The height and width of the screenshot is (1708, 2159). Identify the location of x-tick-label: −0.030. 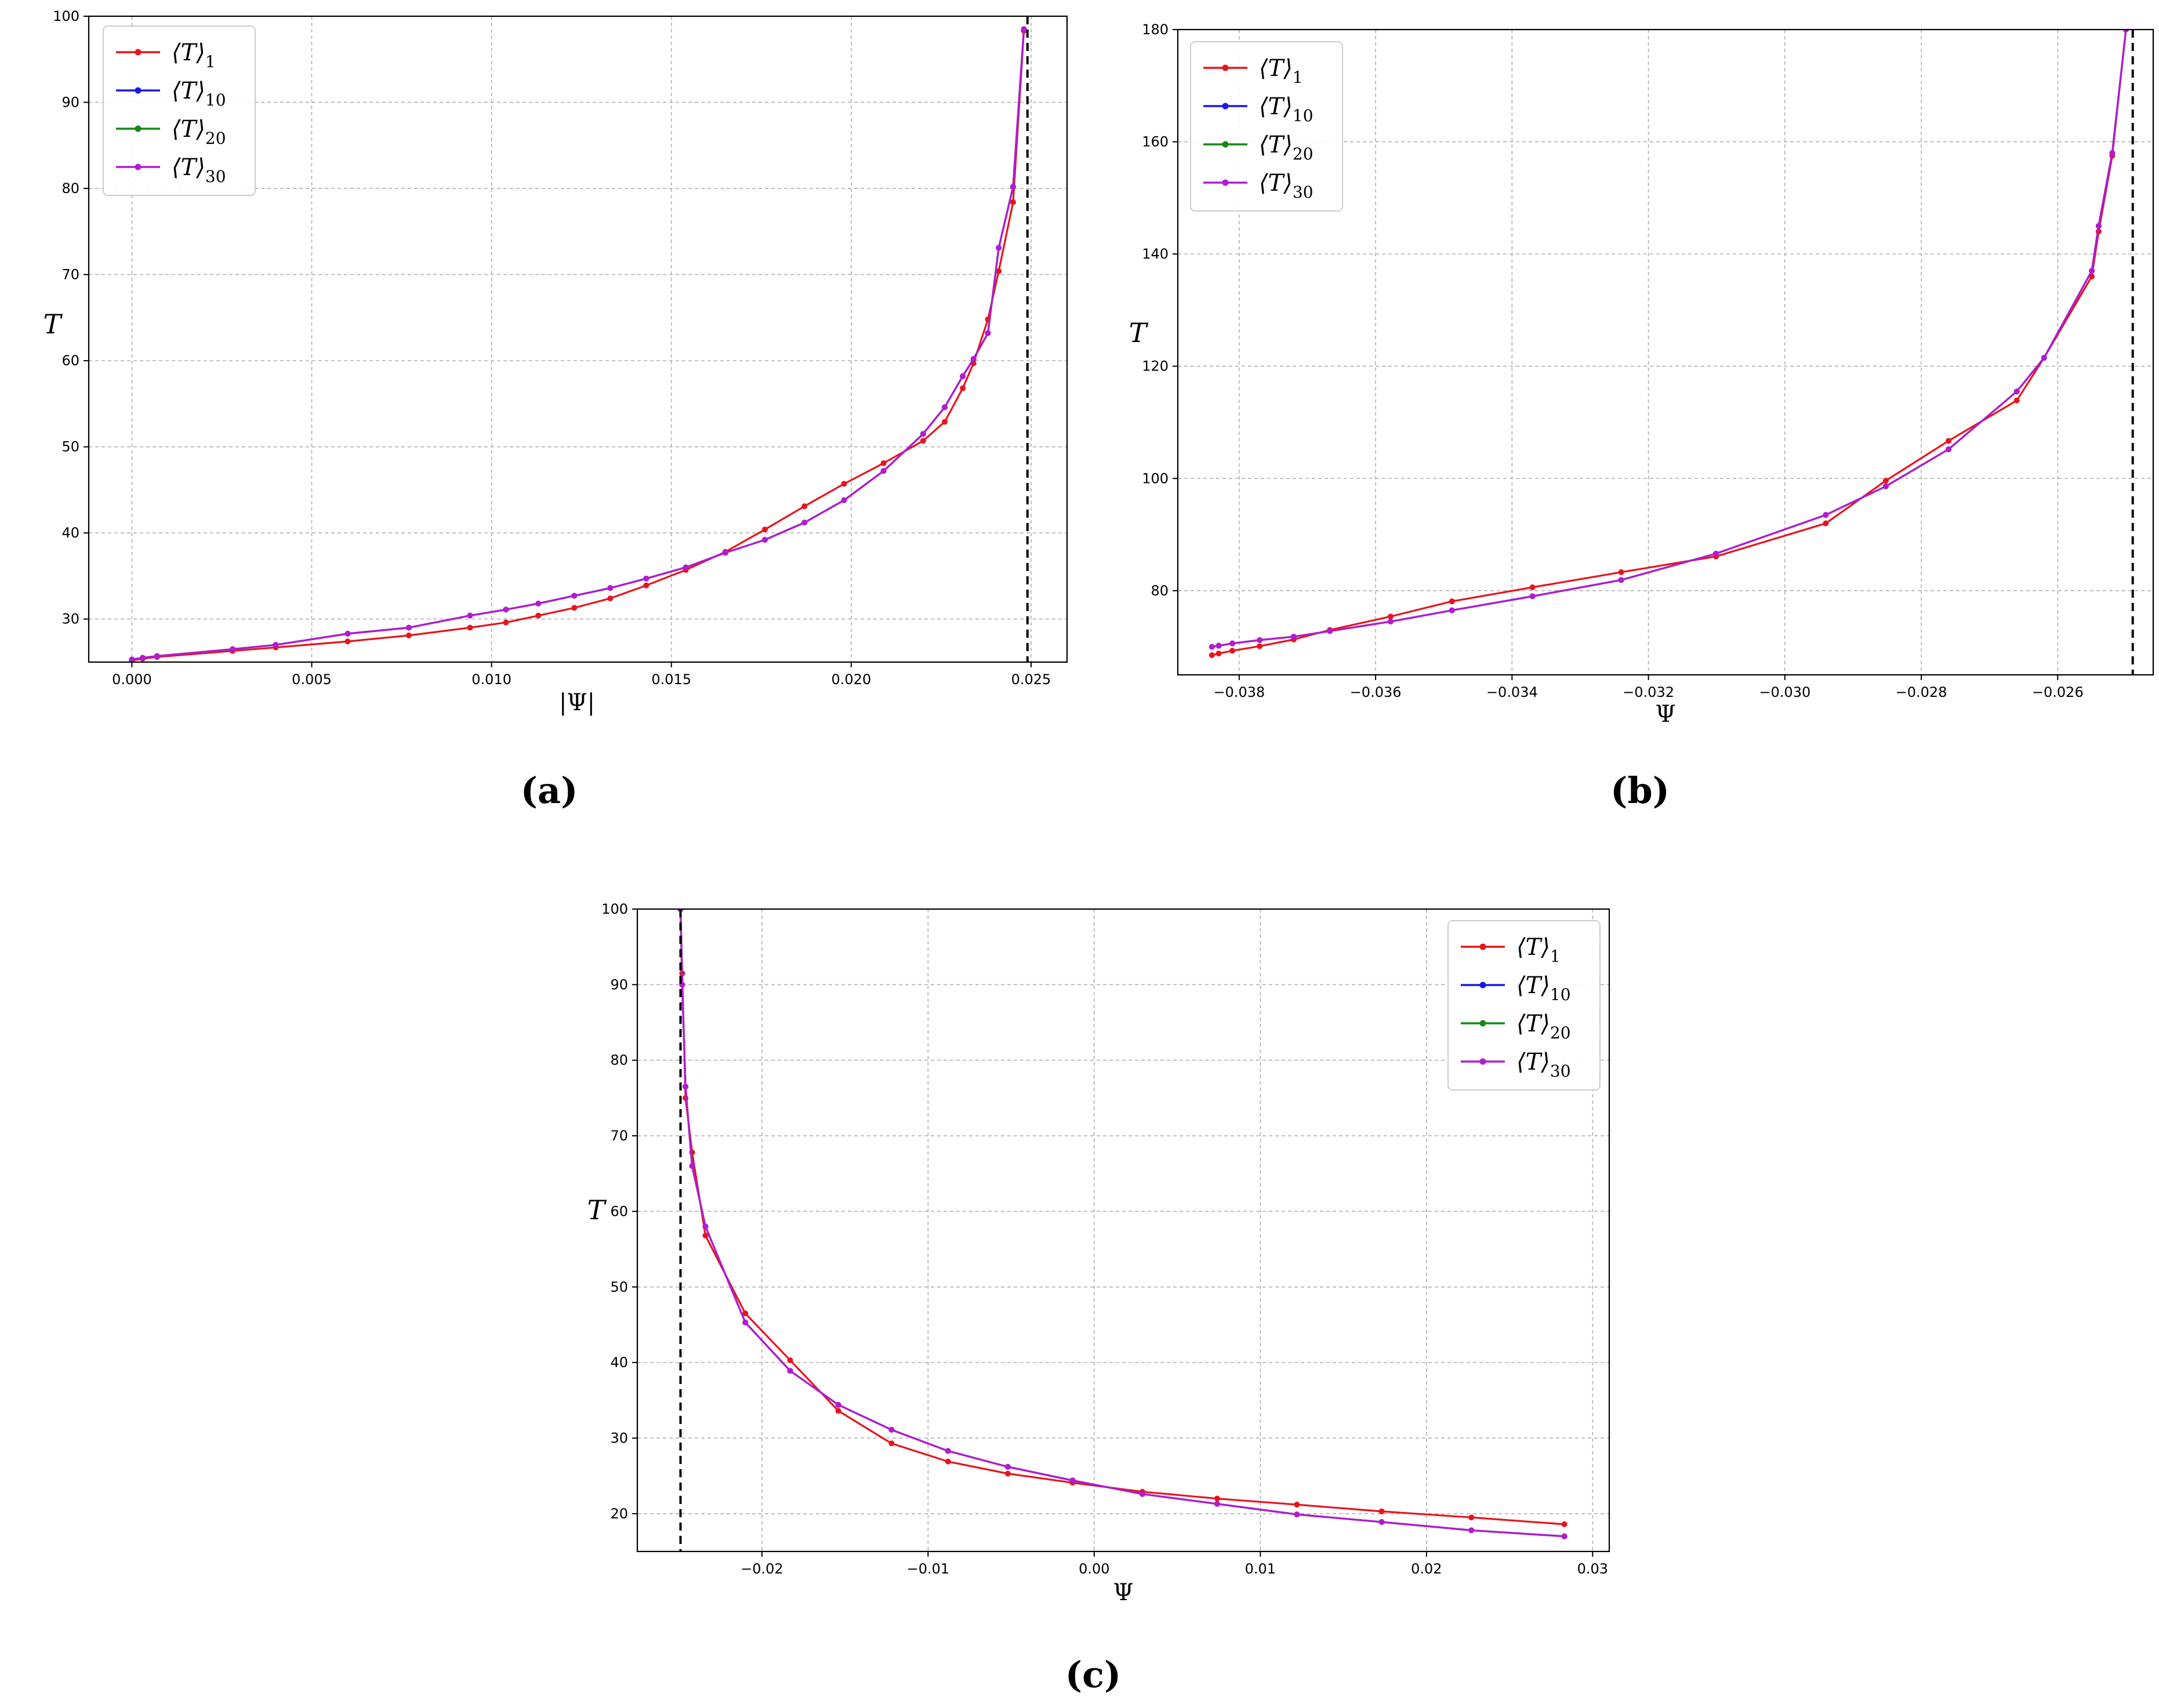
(1785, 692).